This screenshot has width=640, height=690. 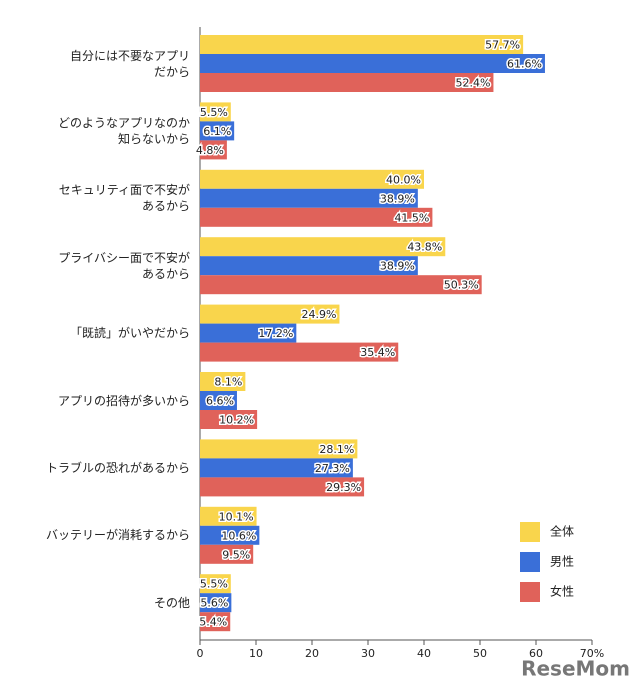 What do you see at coordinates (411, 217) in the screenshot?
I see `value-label: 41.5%` at bounding box center [411, 217].